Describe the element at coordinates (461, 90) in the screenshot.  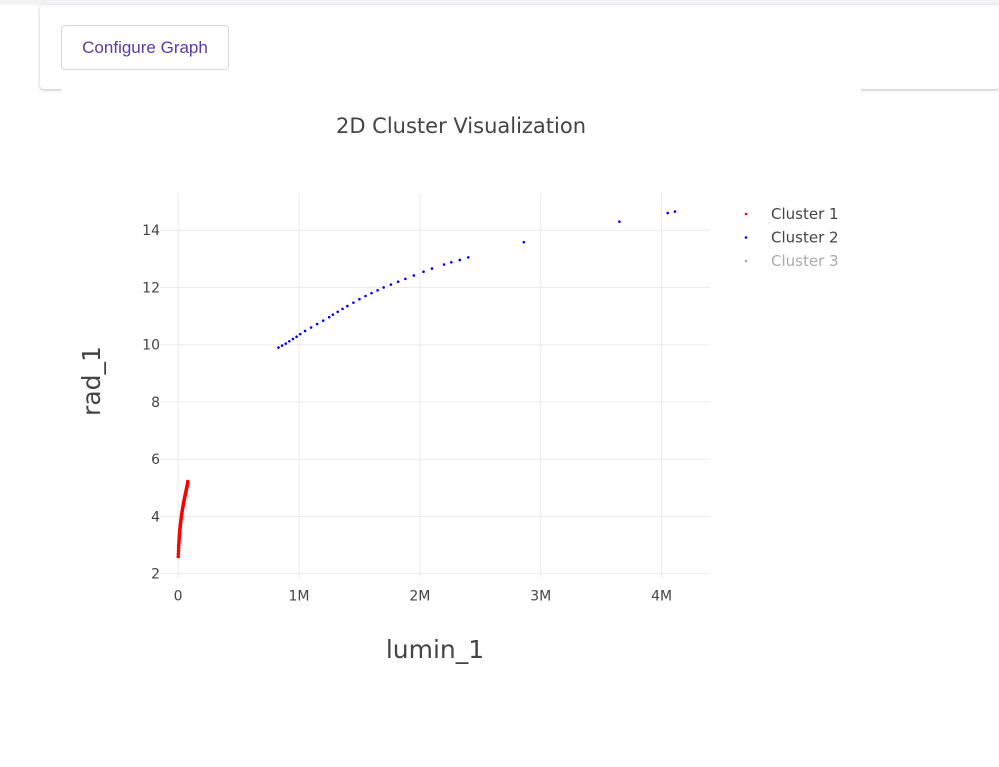
I see `card-edge-mask` at that location.